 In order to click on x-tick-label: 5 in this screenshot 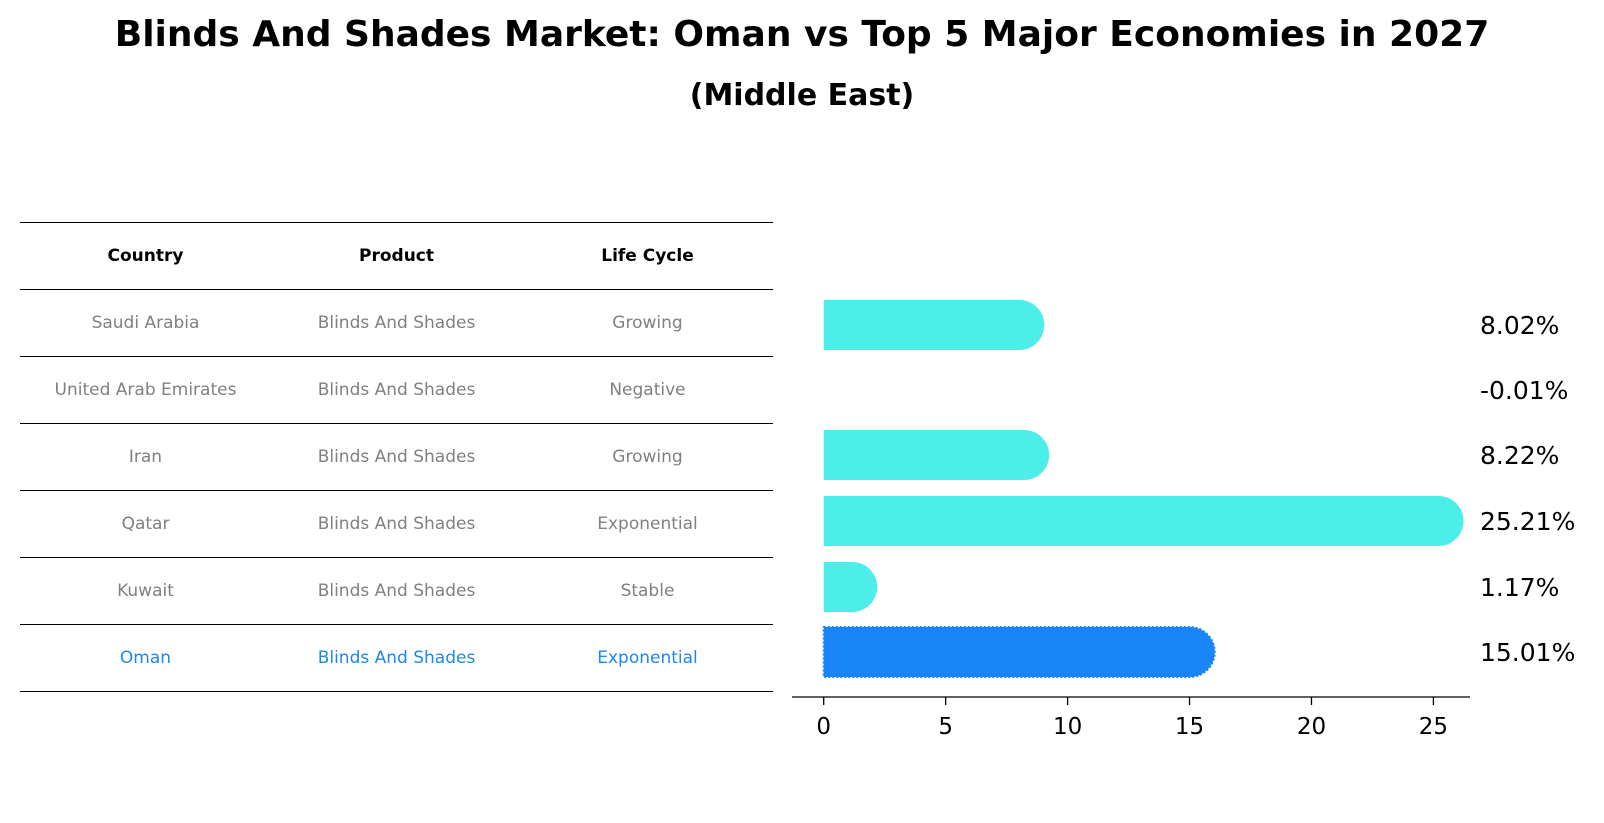, I will do `click(945, 727)`.